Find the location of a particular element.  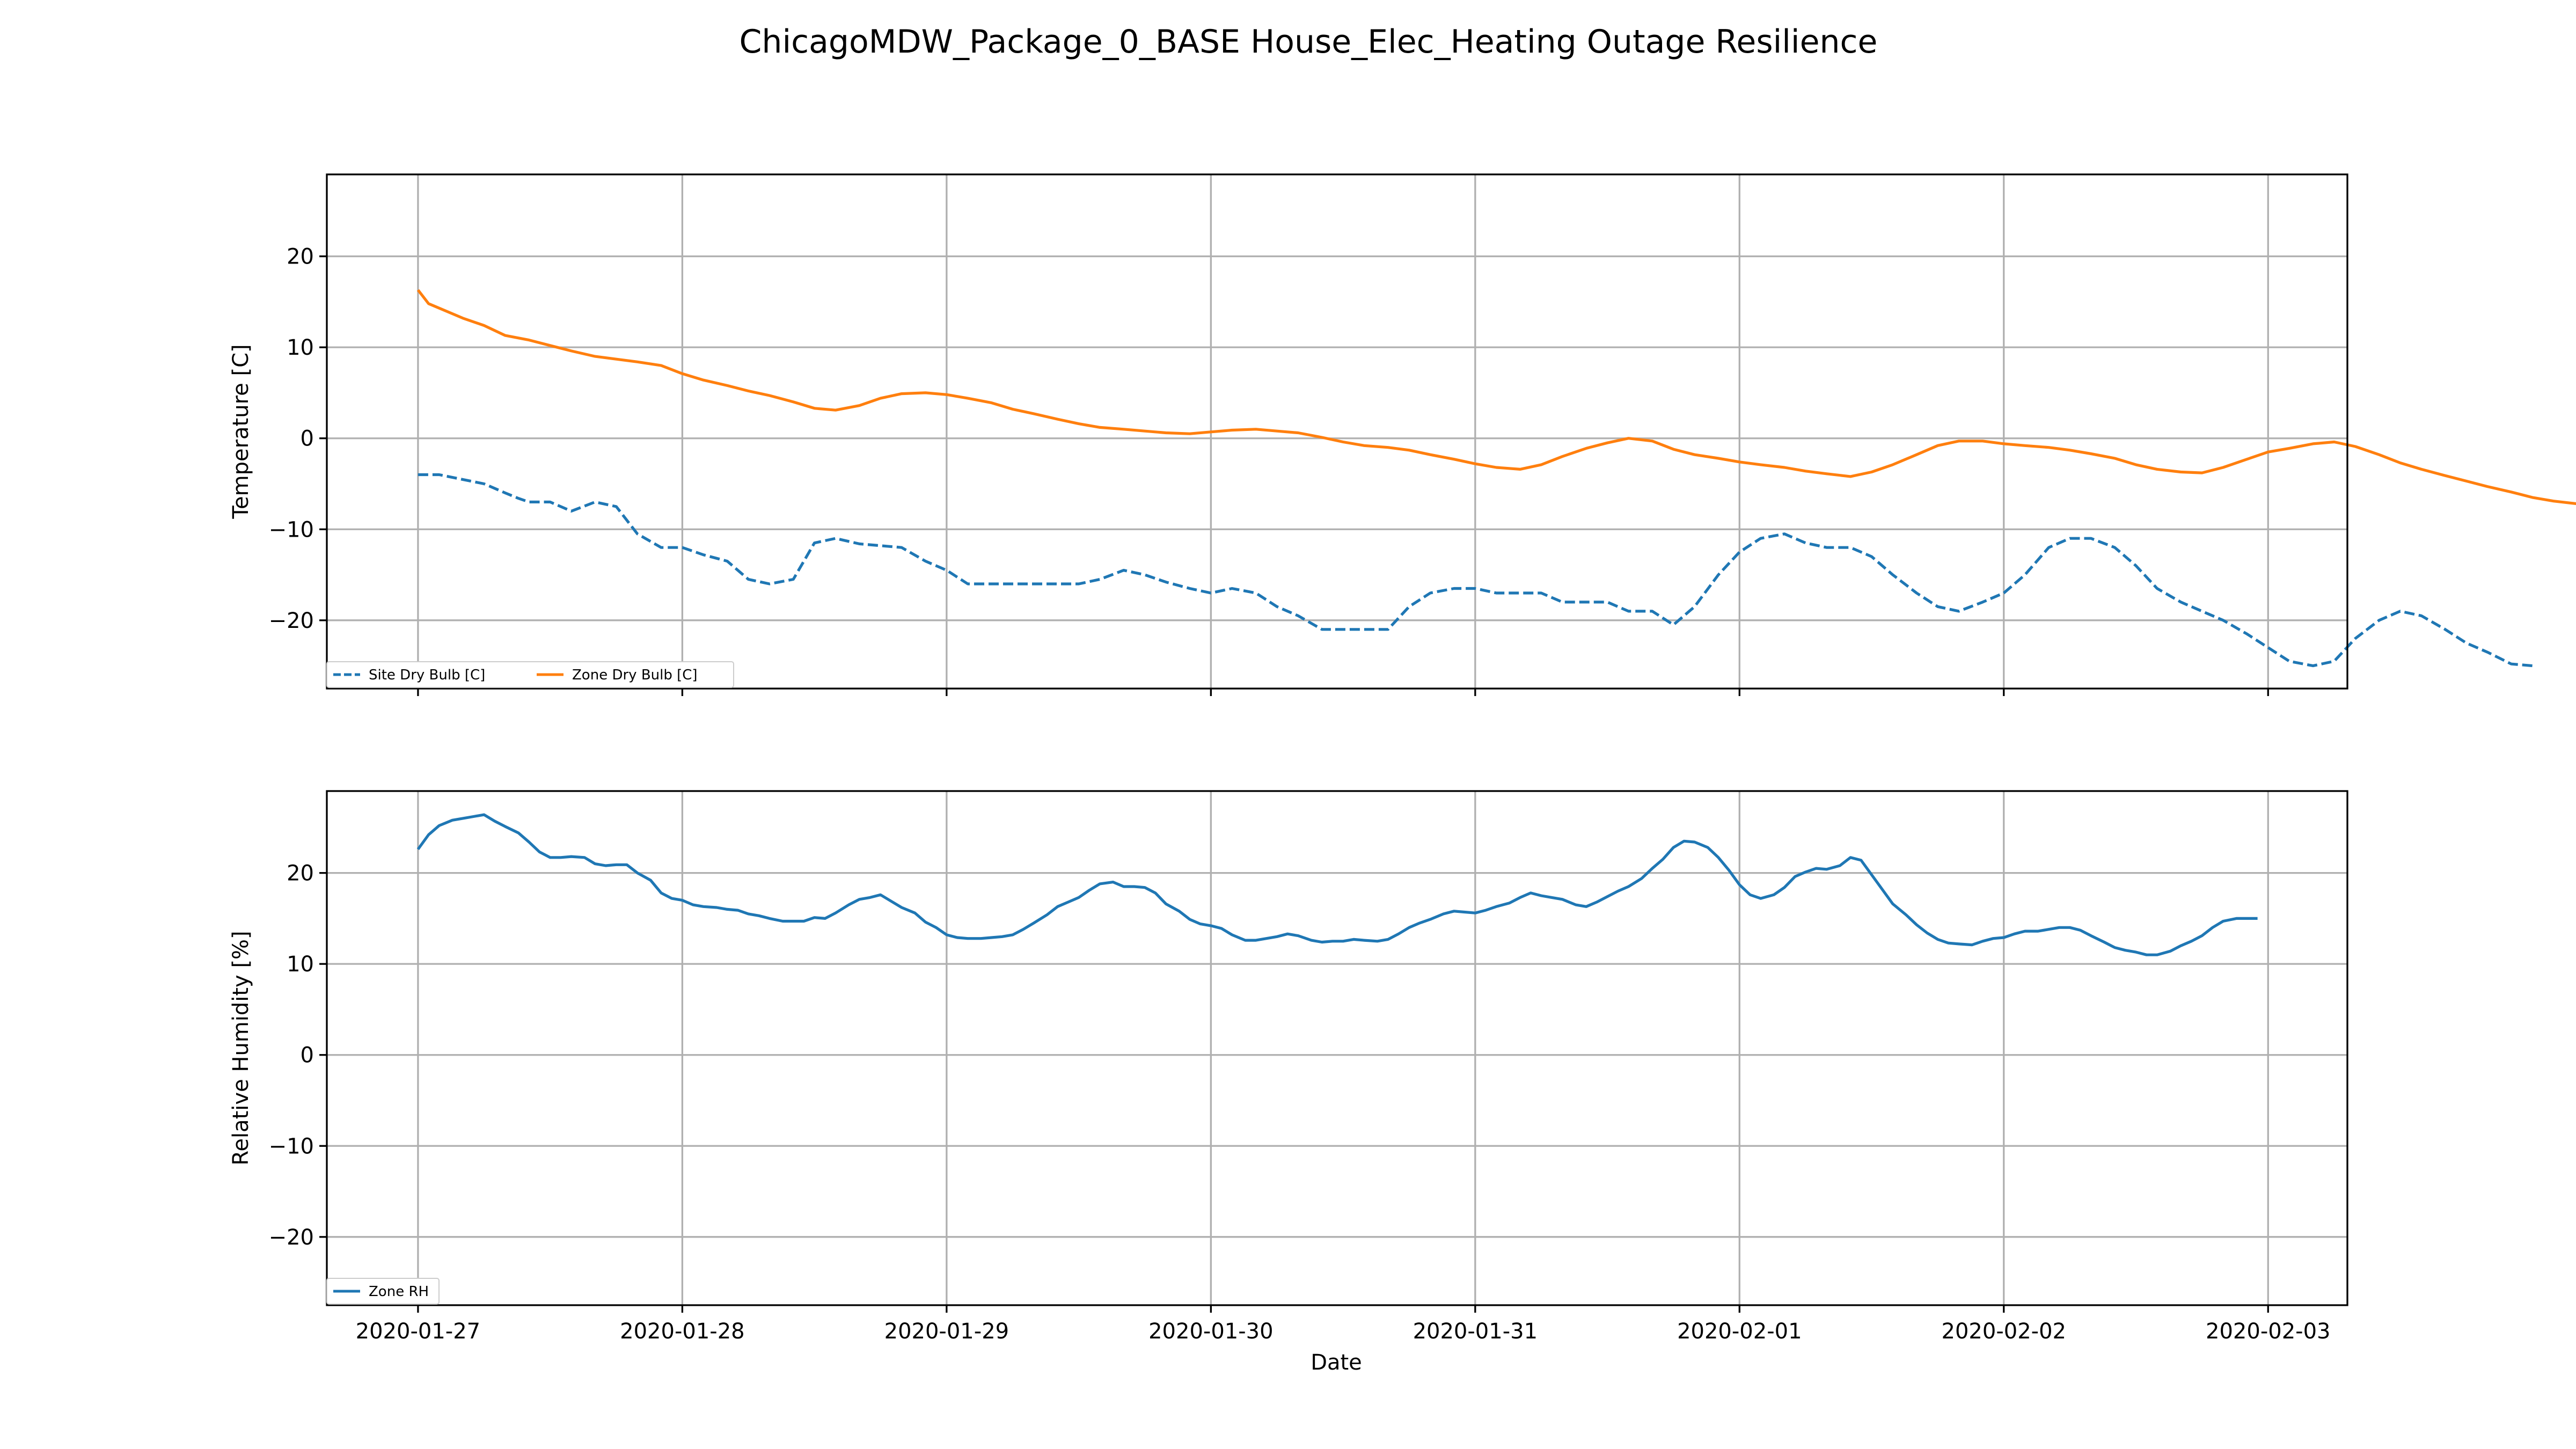

legend-label: Zone RH is located at coordinates (399, 1292).